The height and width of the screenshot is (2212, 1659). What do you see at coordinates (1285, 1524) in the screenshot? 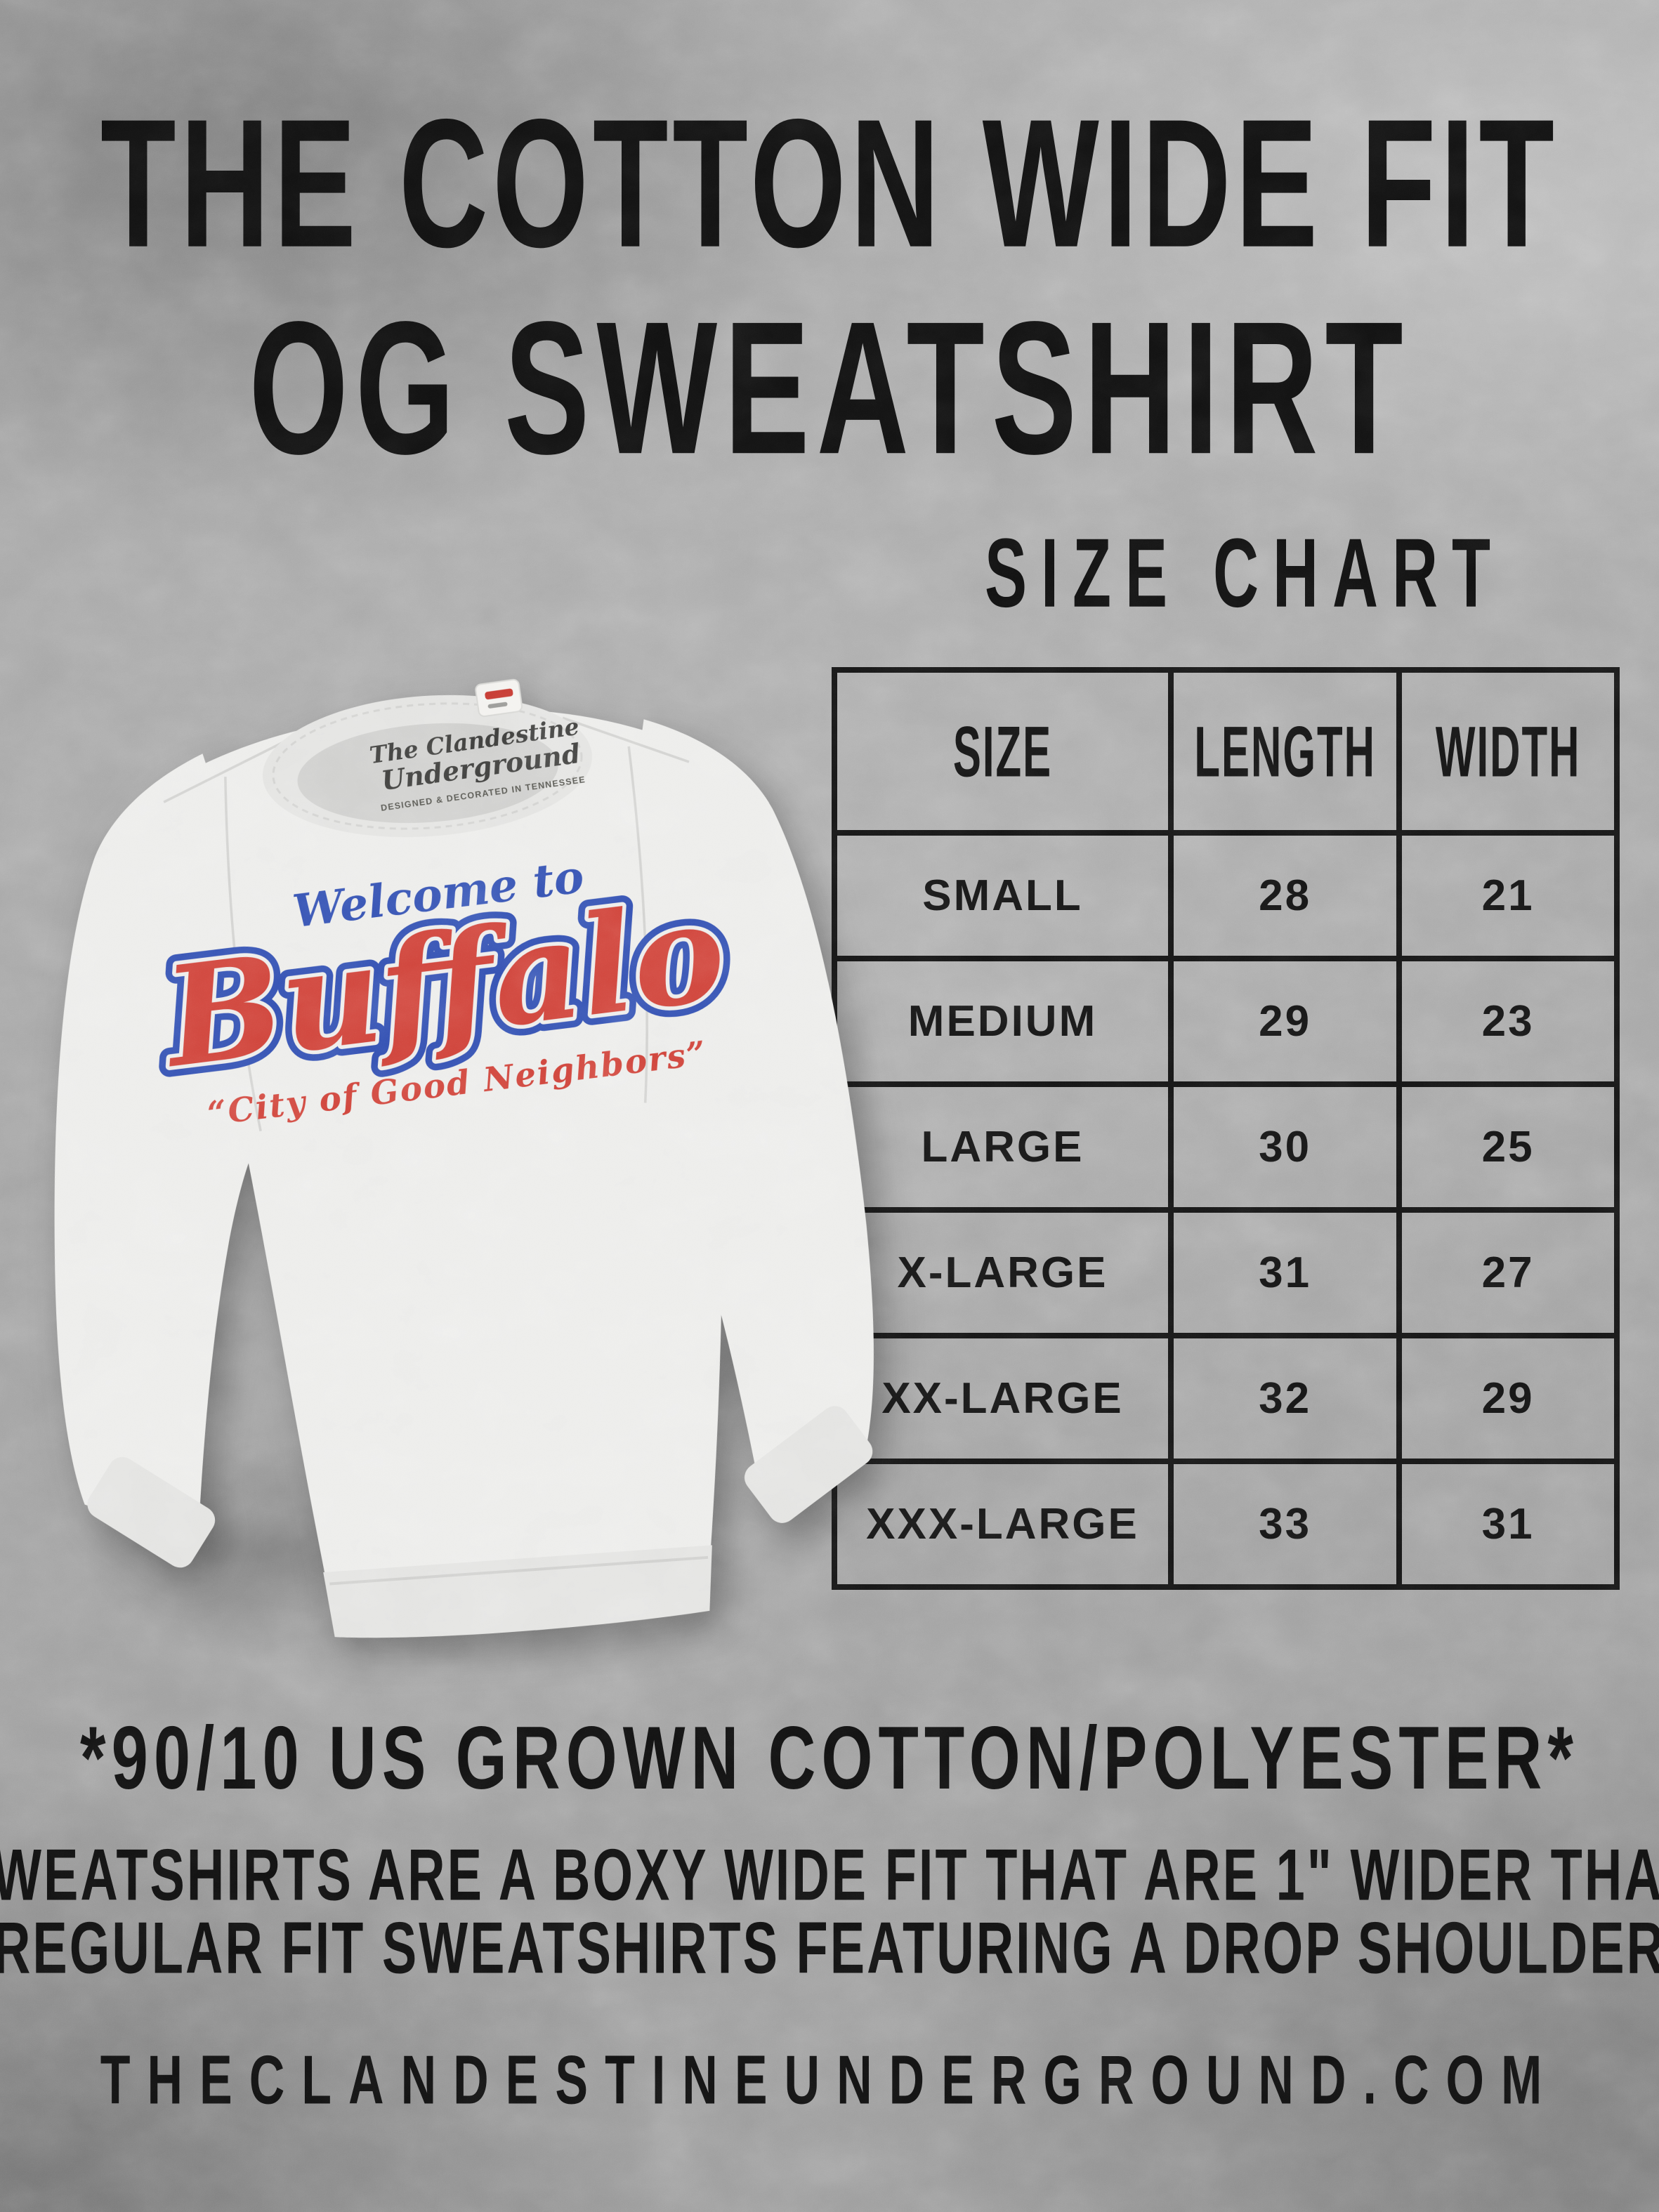
I see `length-cell: 33` at bounding box center [1285, 1524].